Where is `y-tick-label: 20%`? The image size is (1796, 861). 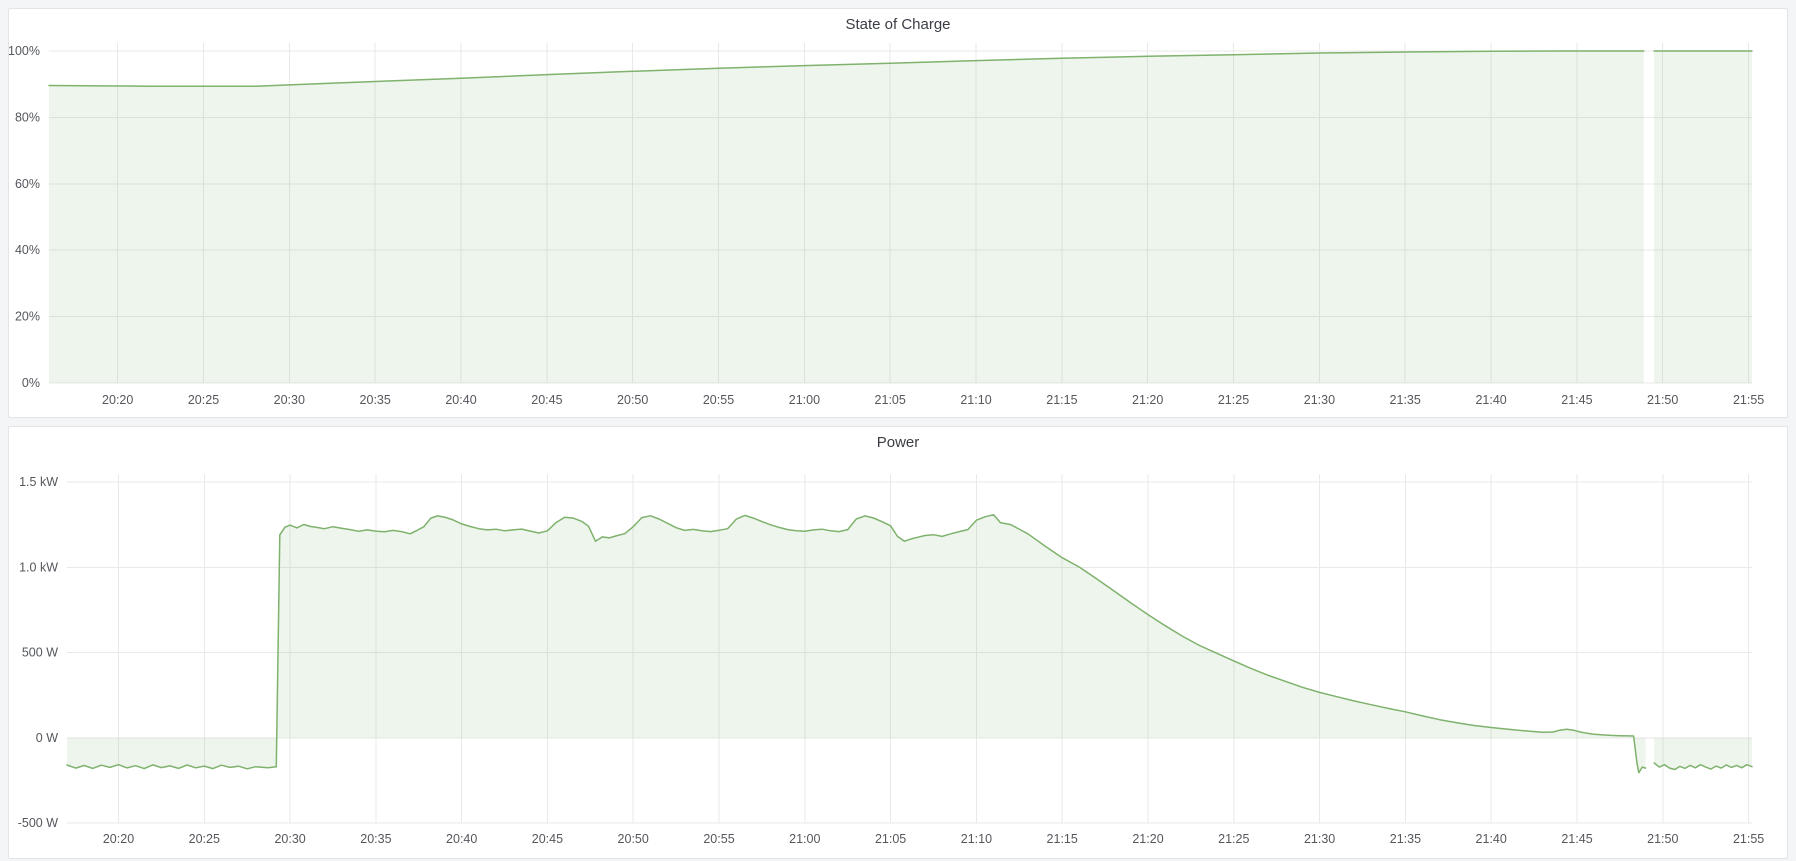 y-tick-label: 20% is located at coordinates (27, 317).